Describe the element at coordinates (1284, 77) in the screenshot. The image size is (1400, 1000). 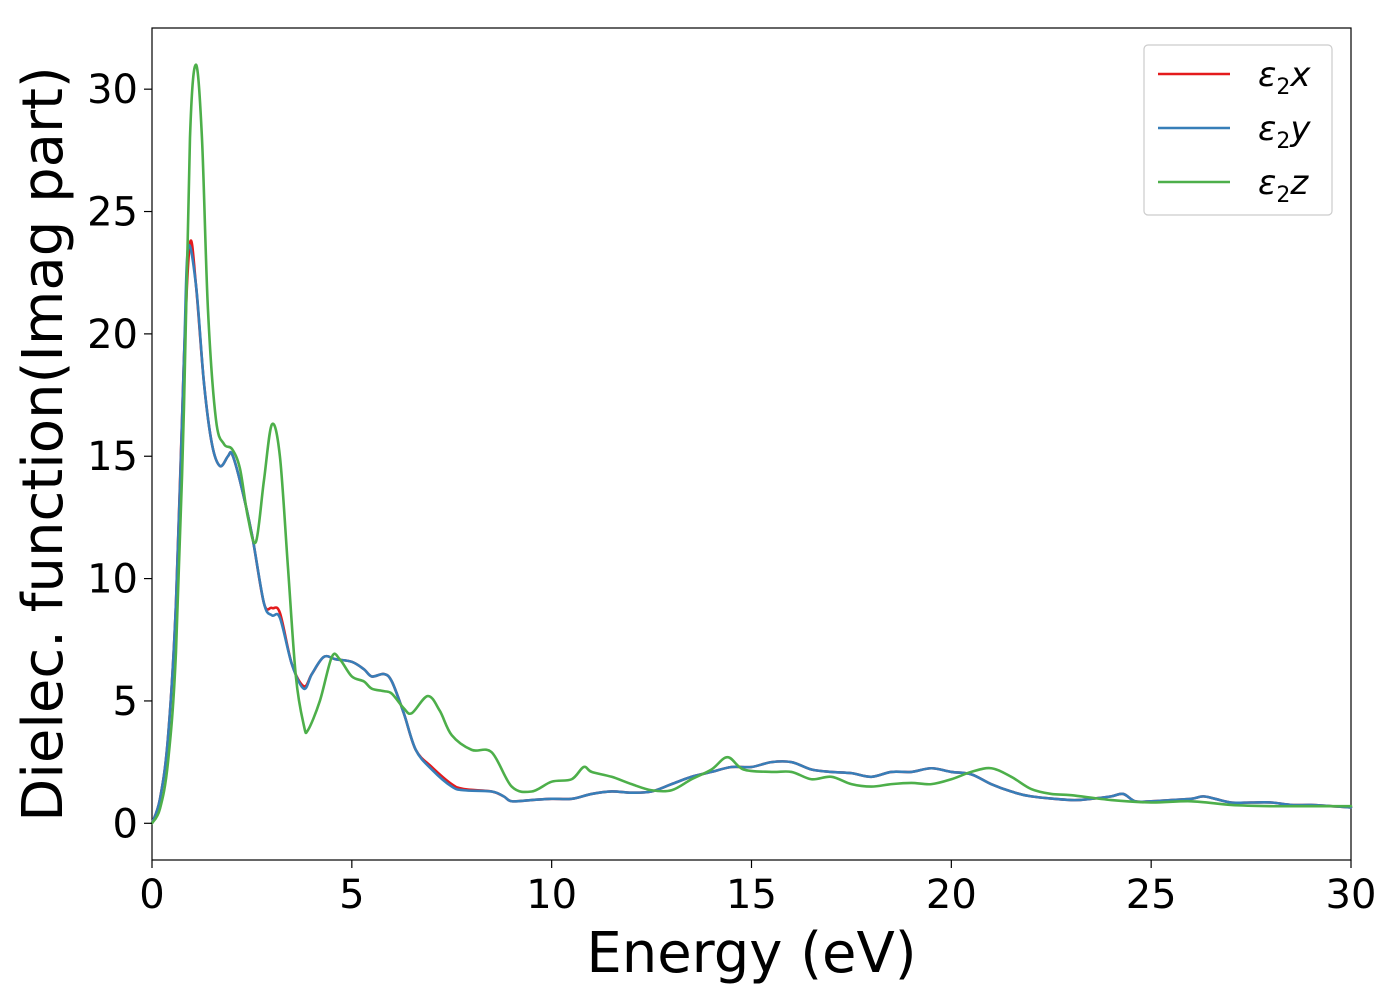
I see `legend-label-x: ε2x` at that location.